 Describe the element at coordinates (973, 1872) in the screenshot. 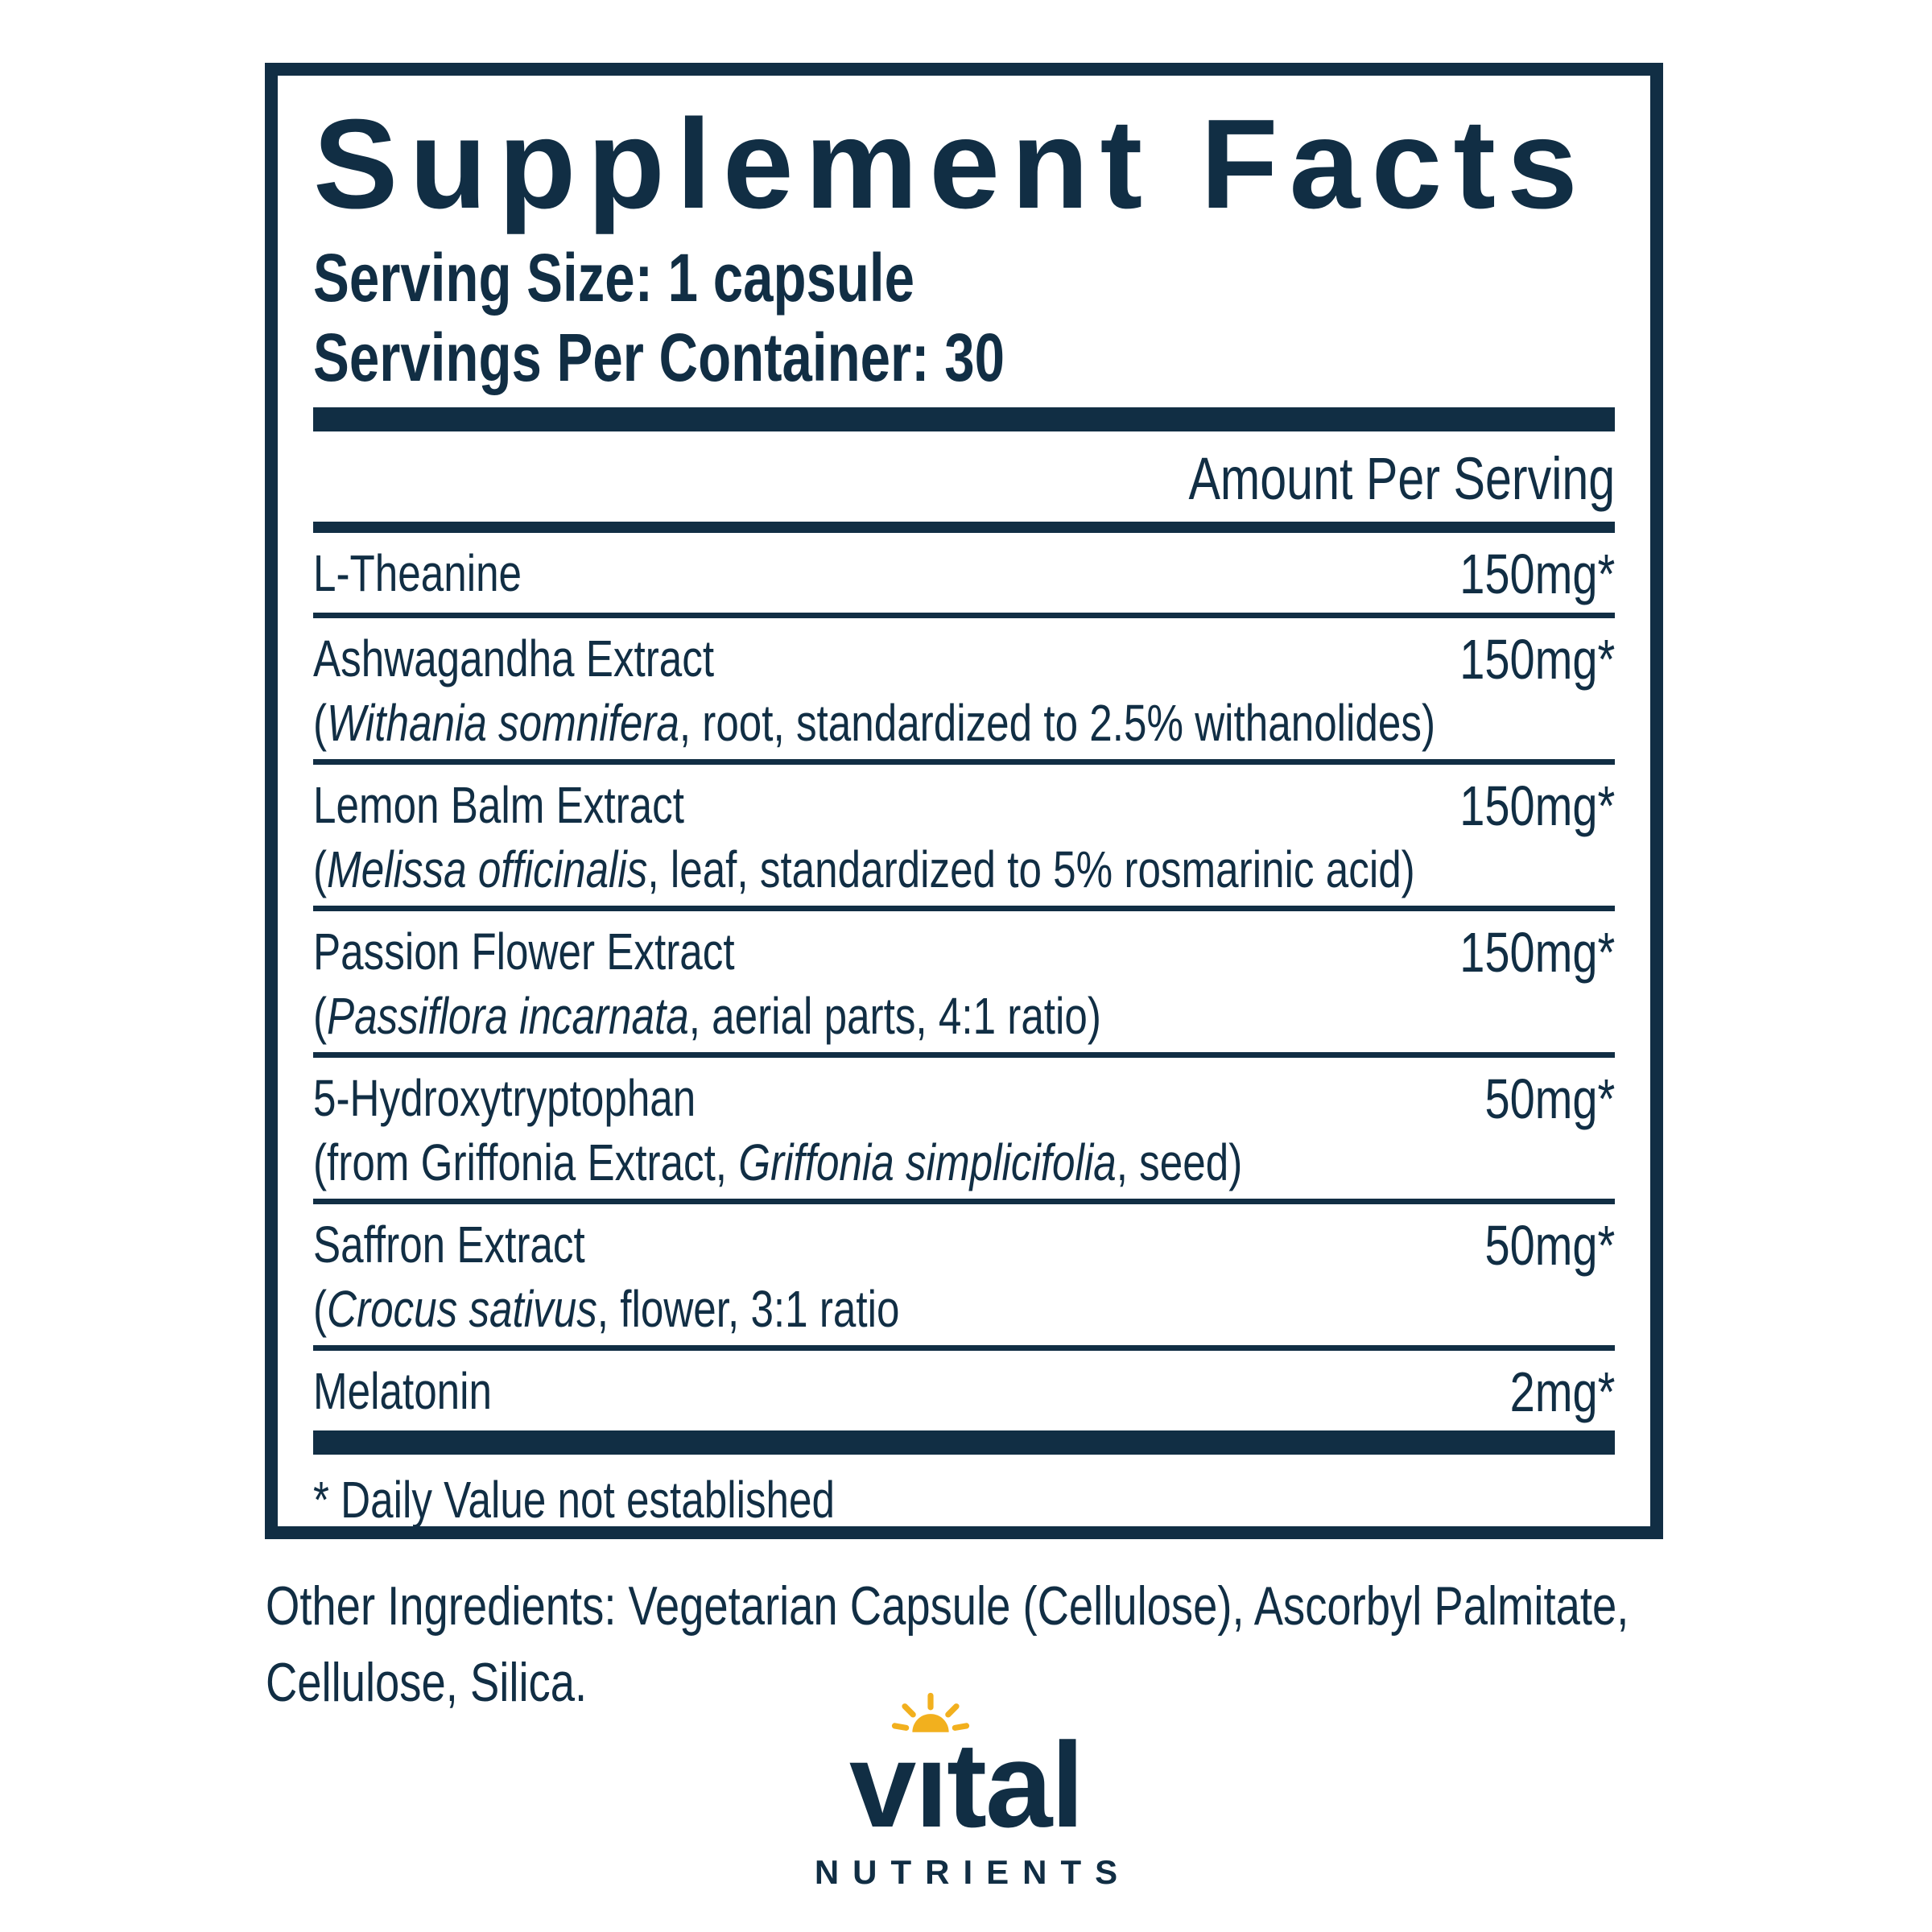

I see `logo-subtext: NUTRIENTS` at that location.